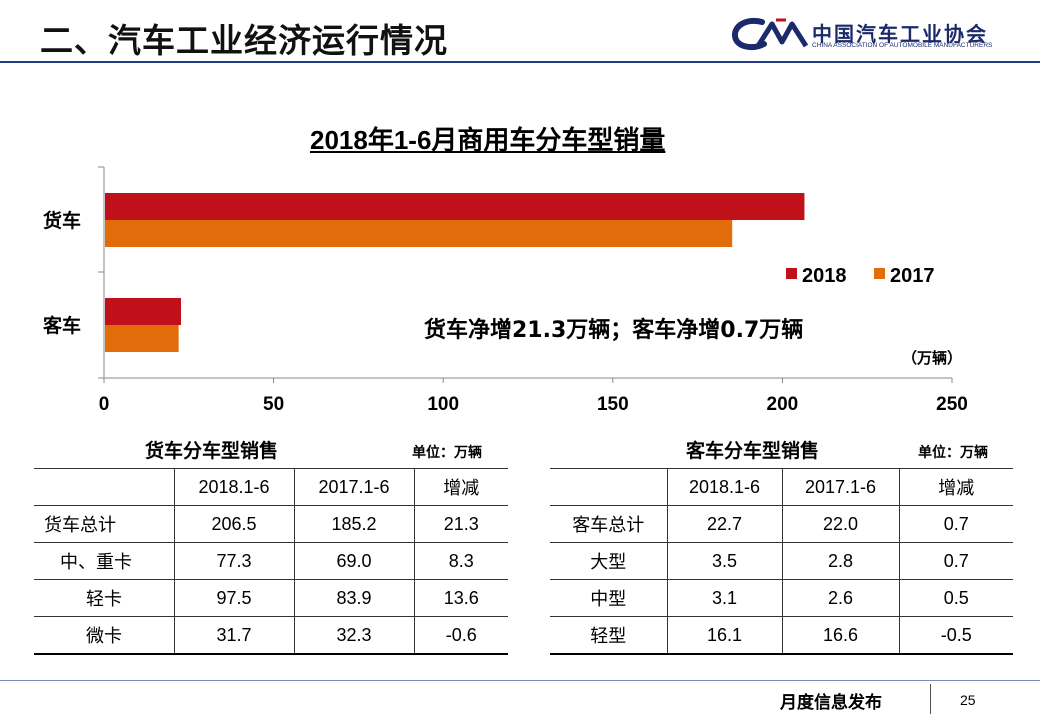 The width and height of the screenshot is (1040, 720). I want to click on table-row-label: 轻卡, so click(104, 598).